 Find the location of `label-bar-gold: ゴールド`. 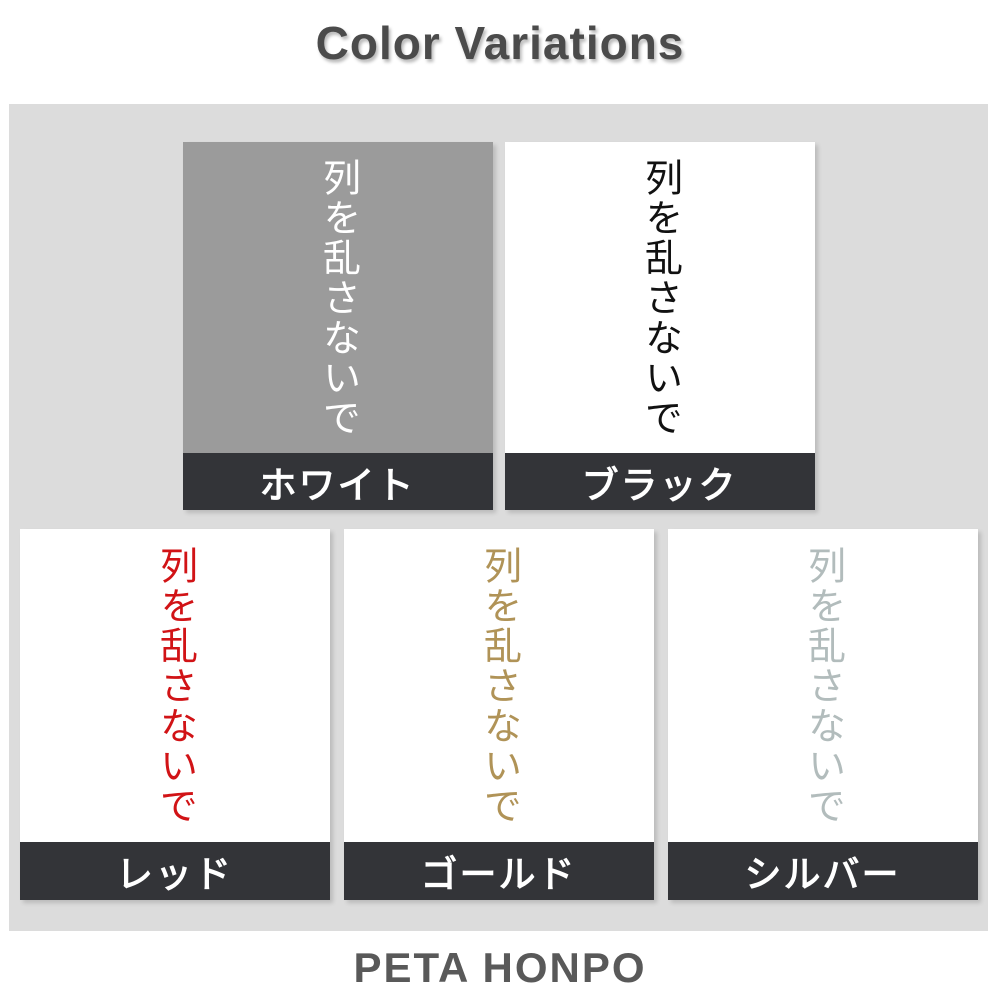

label-bar-gold: ゴールド is located at coordinates (498, 871).